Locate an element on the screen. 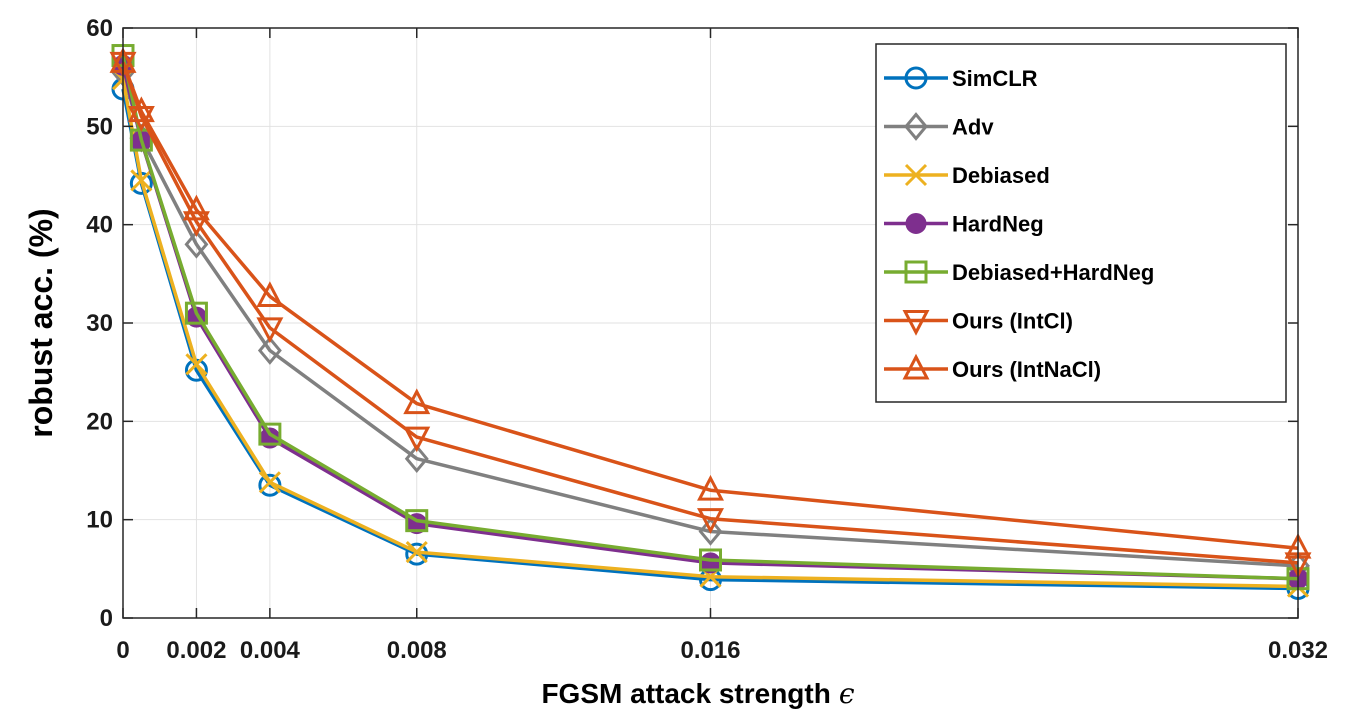 This screenshot has width=1357, height=714. legend-entry: HardNeg is located at coordinates (964, 224).